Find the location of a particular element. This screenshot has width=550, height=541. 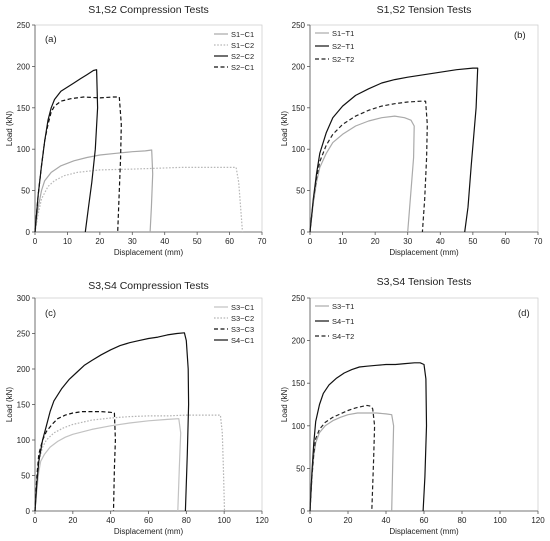

legend-label: S2−C2 is located at coordinates (242, 56).